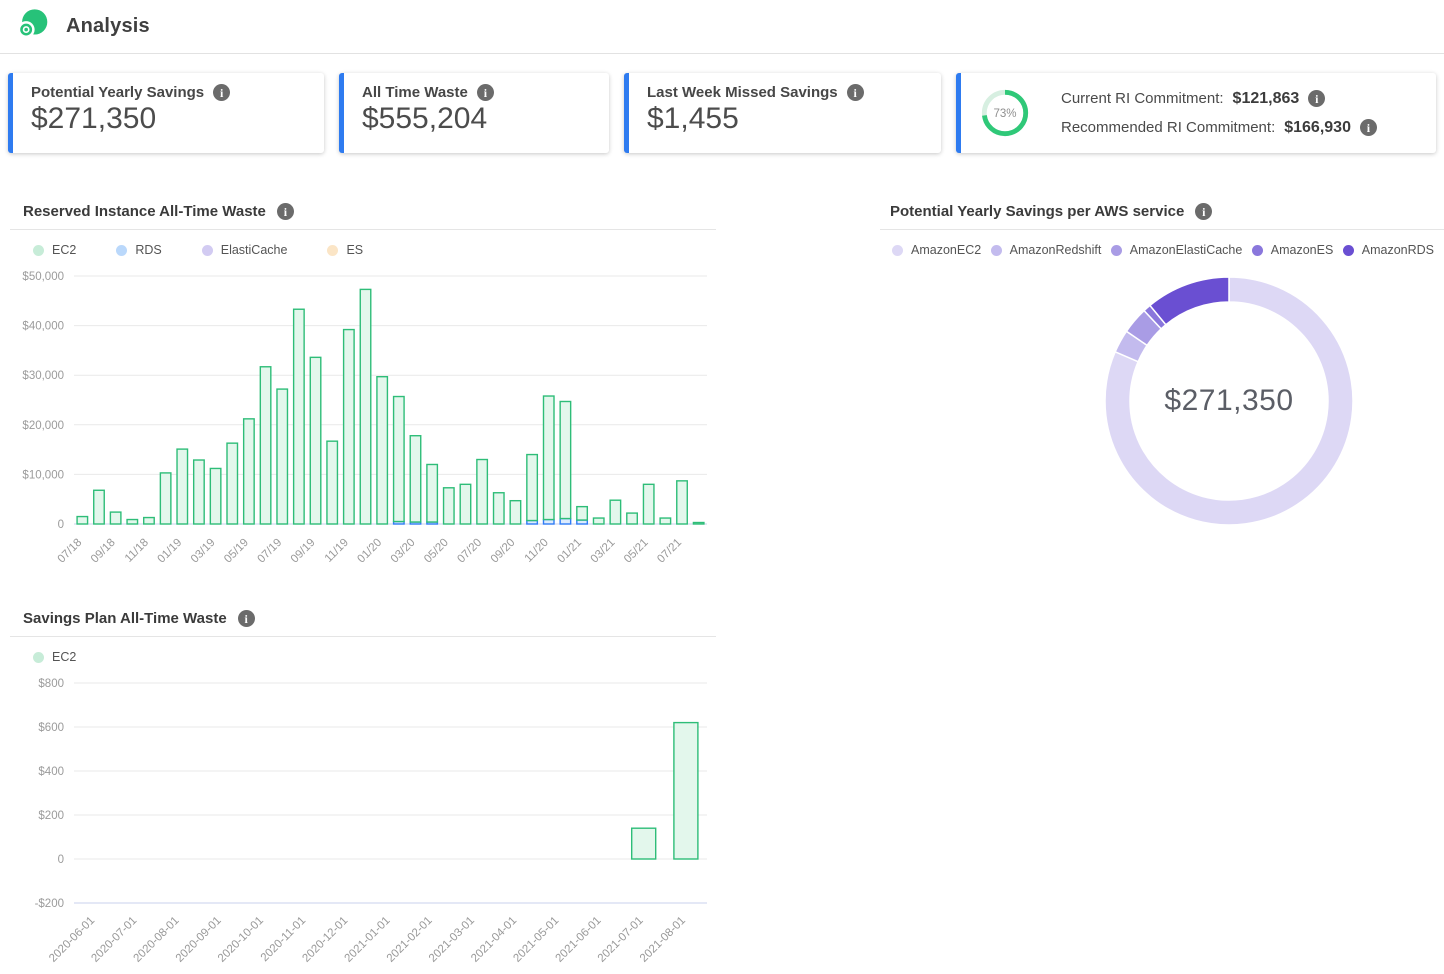 This screenshot has height=974, width=1444. What do you see at coordinates (99, 507) in the screenshot?
I see `bar-EC2-08/18` at bounding box center [99, 507].